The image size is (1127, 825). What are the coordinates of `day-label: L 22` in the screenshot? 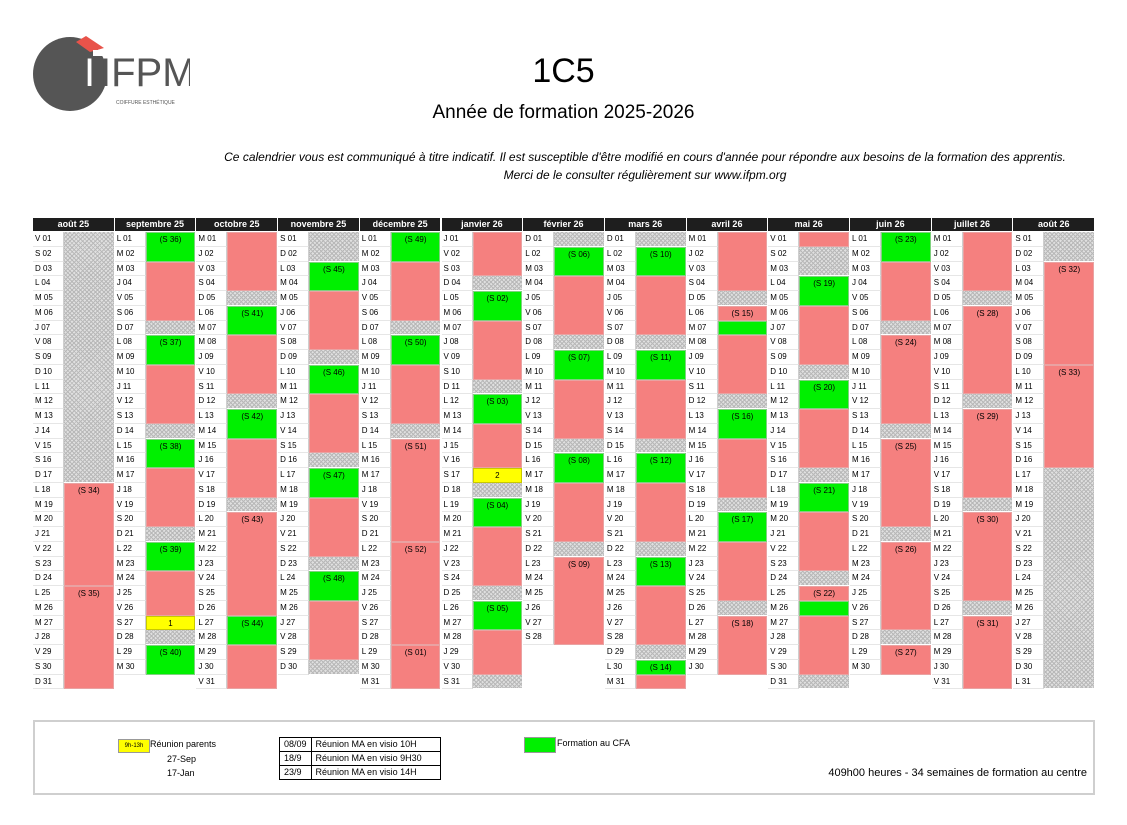 It's located at (865, 549).